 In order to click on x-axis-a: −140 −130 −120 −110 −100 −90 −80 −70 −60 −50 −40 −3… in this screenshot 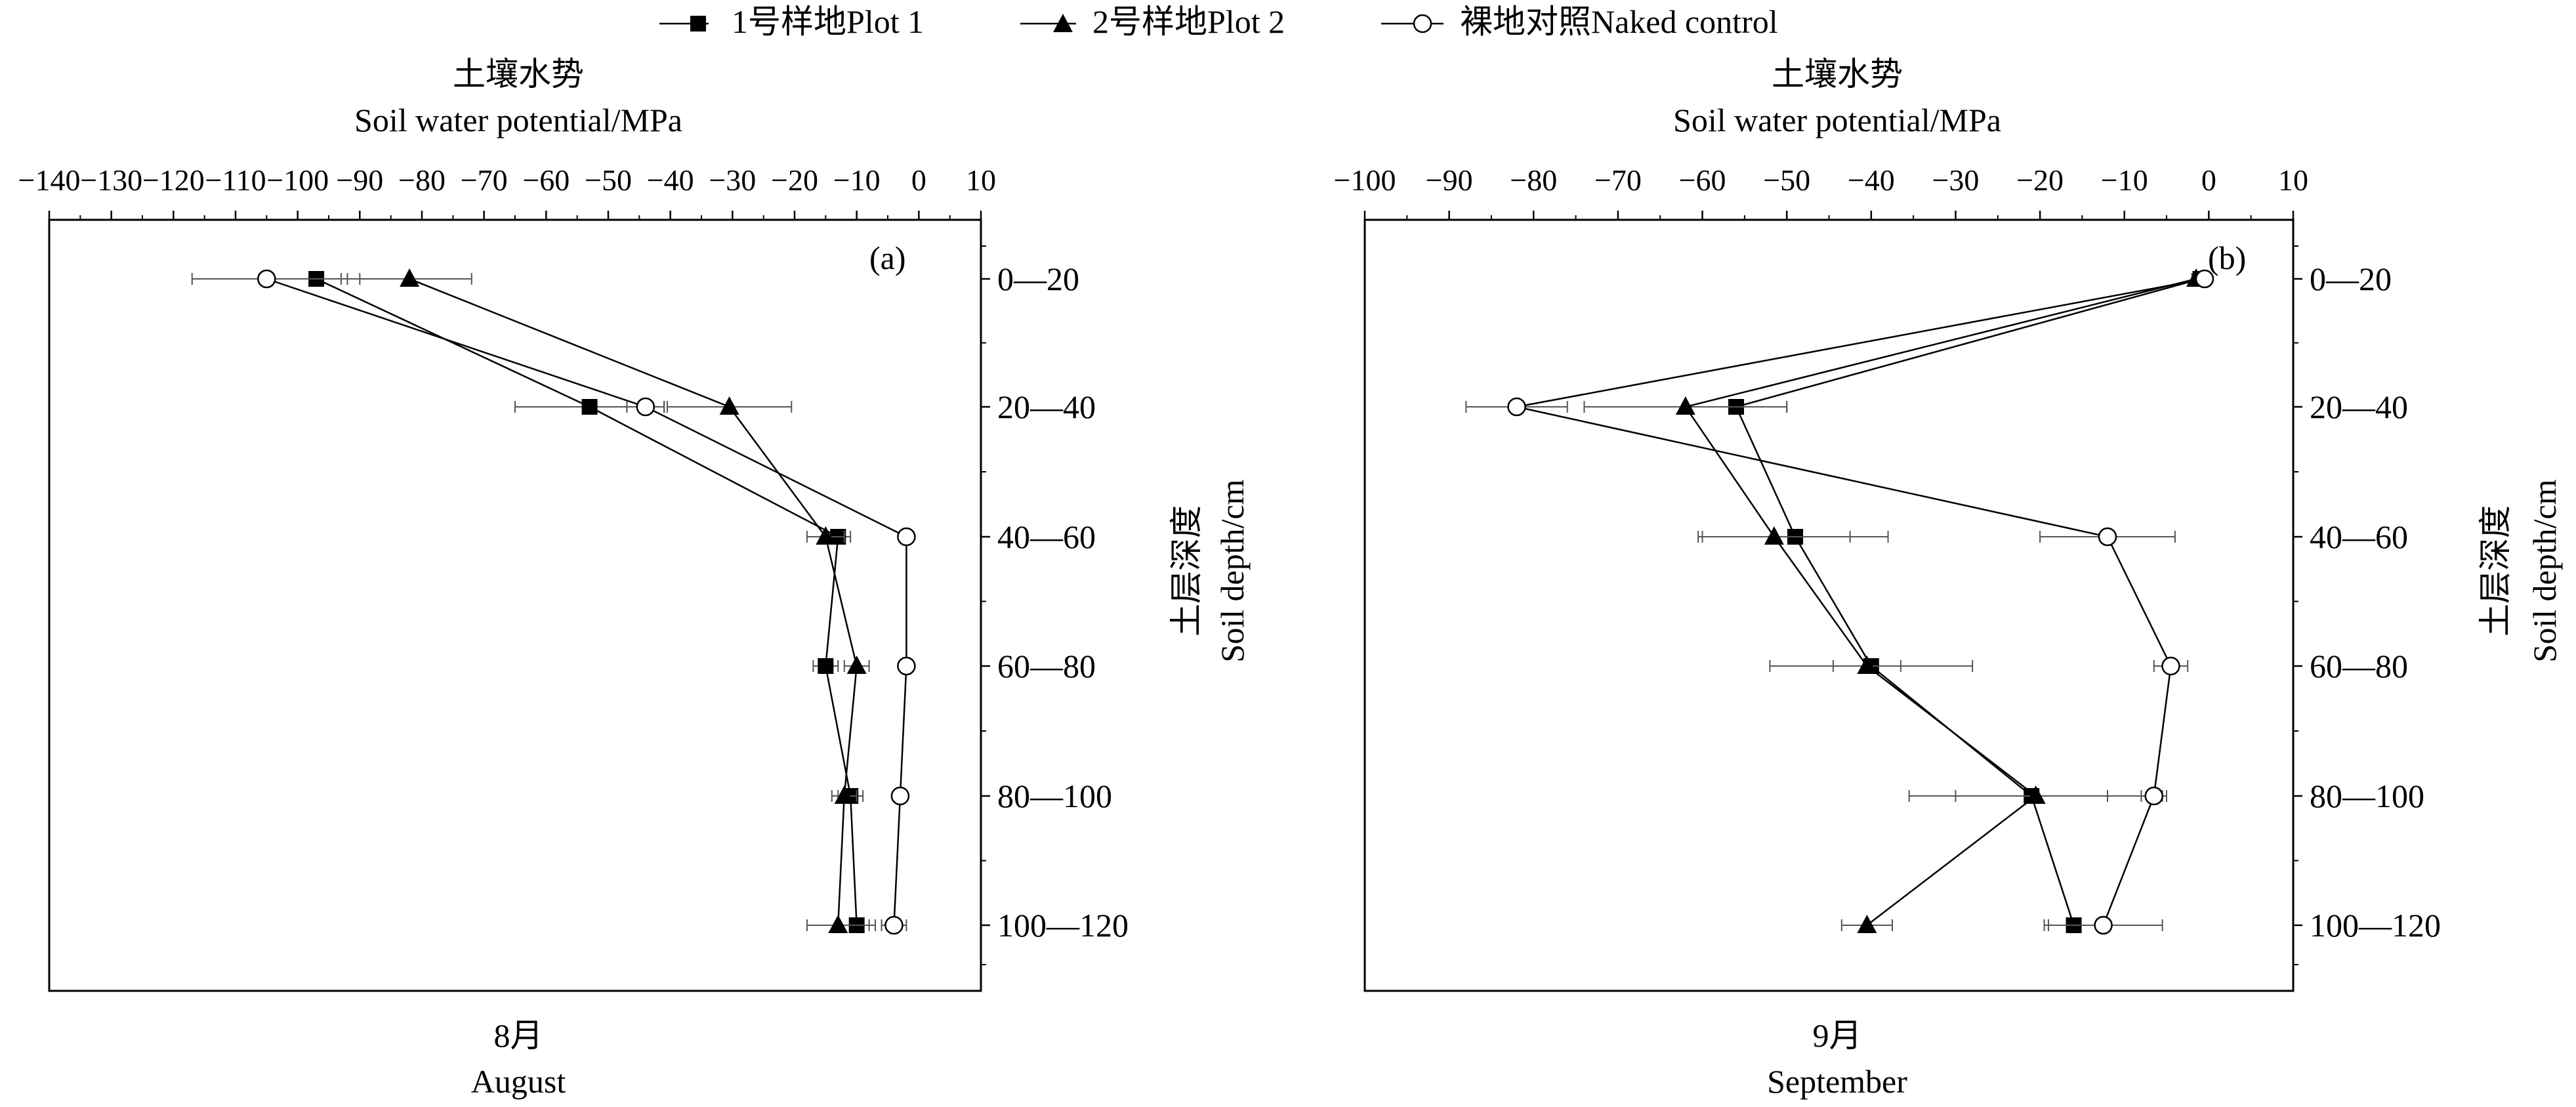, I will do `click(507, 191)`.